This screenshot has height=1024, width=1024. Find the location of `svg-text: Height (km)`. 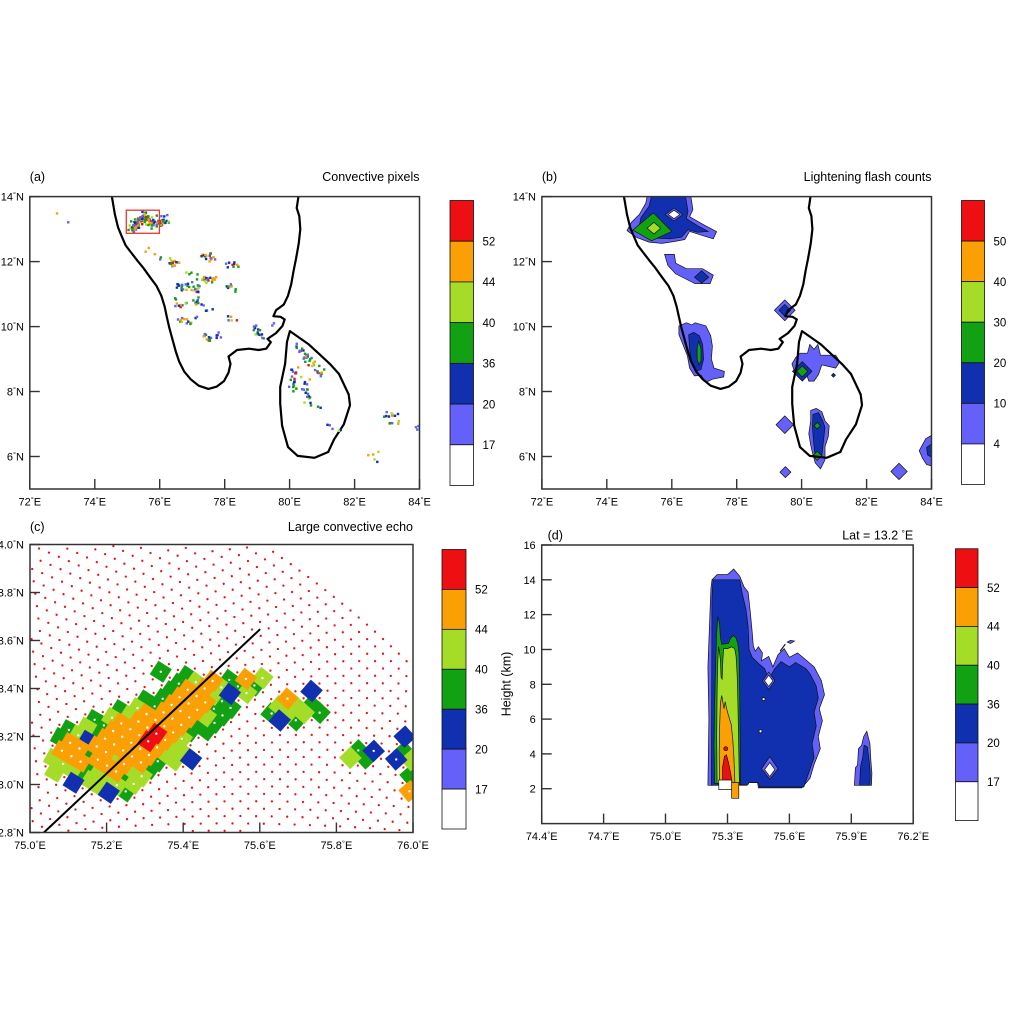

svg-text: Height (km) is located at coordinates (507, 684).